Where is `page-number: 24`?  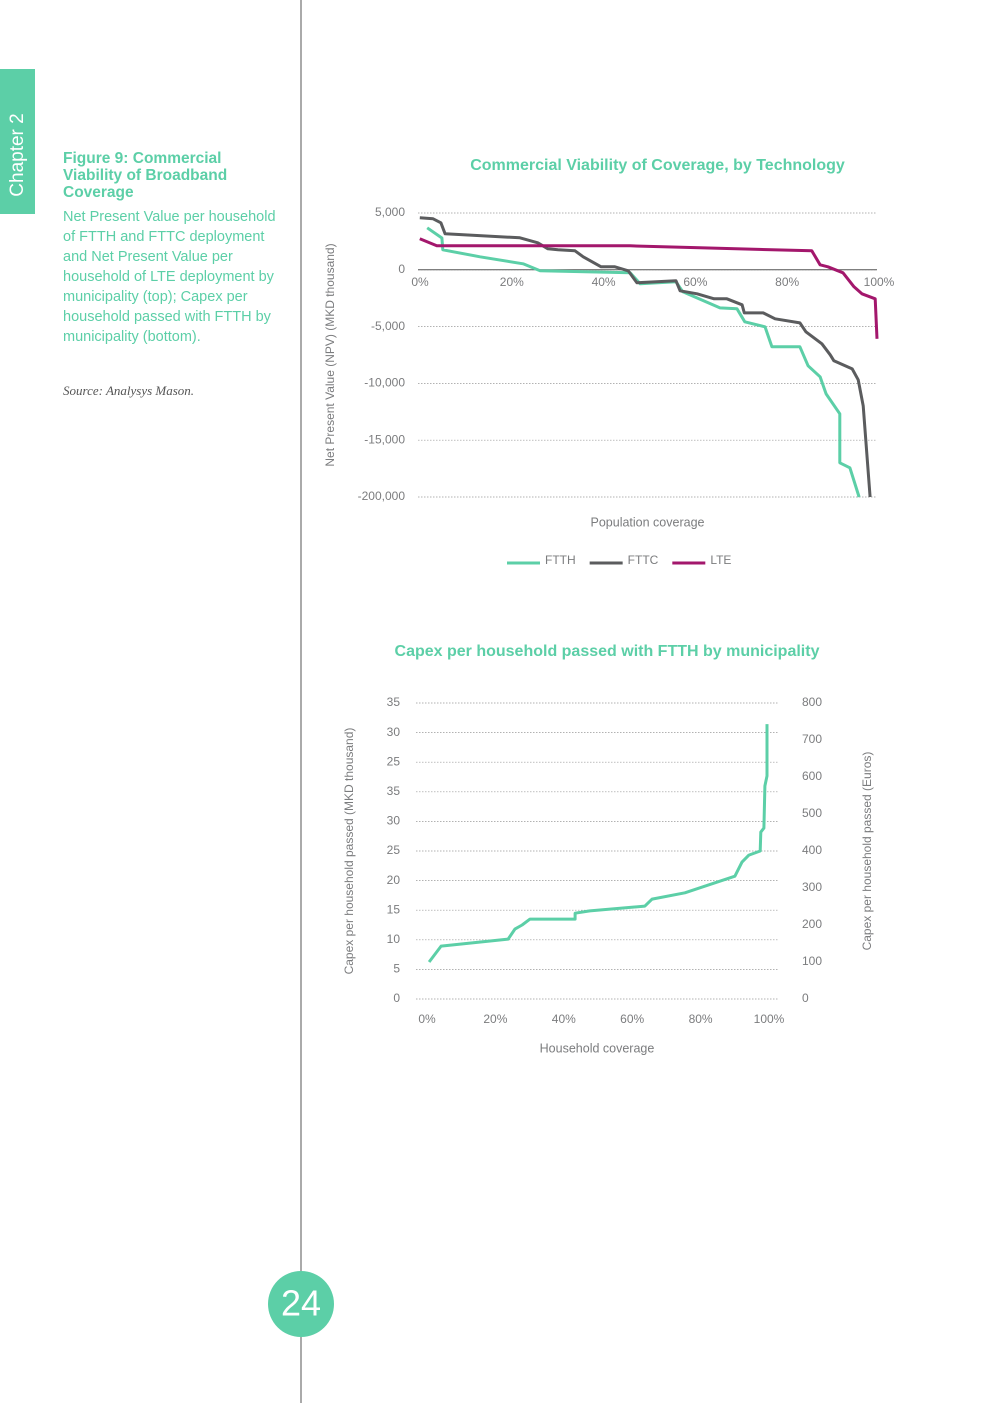 page-number: 24 is located at coordinates (301, 1303).